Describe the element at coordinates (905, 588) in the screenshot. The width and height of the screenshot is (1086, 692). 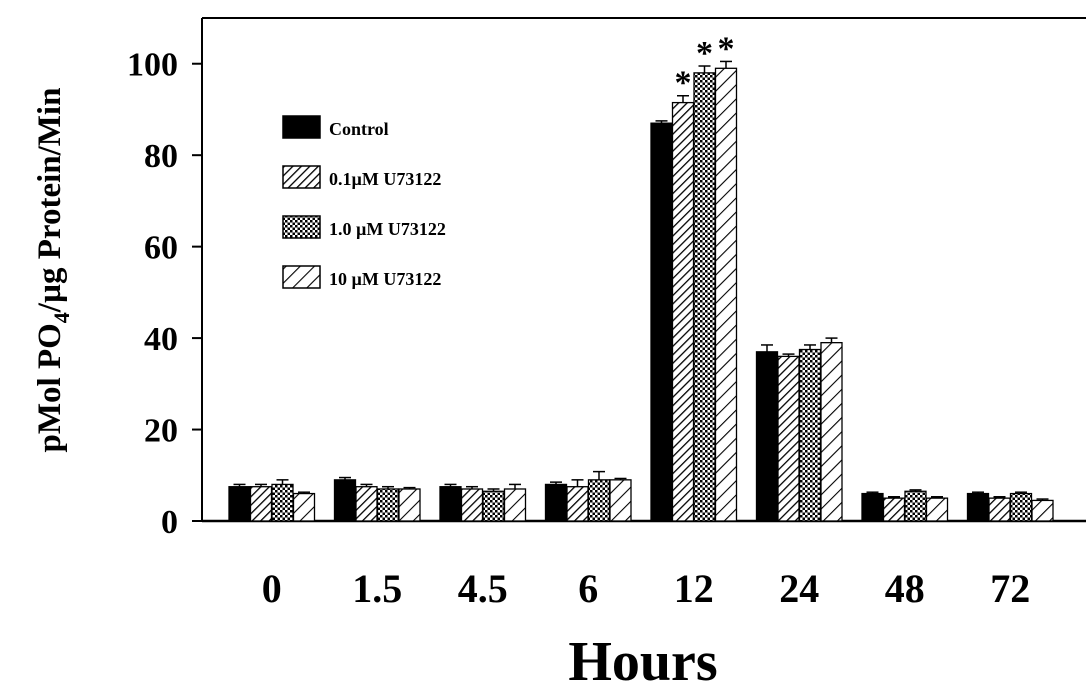
I see `x-tick-label: 48` at that location.